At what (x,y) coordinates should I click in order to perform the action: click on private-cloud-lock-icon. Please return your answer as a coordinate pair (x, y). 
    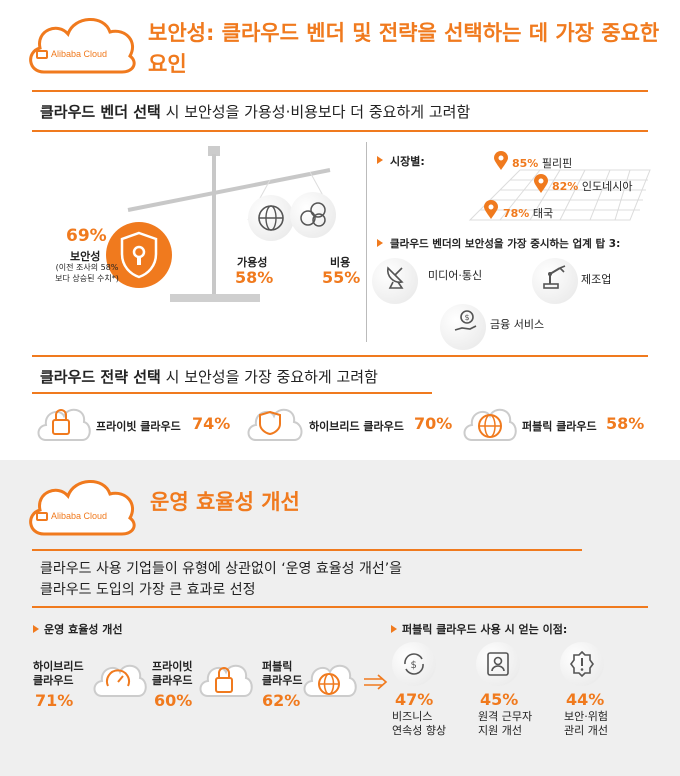
    Looking at the image, I should click on (64, 425).